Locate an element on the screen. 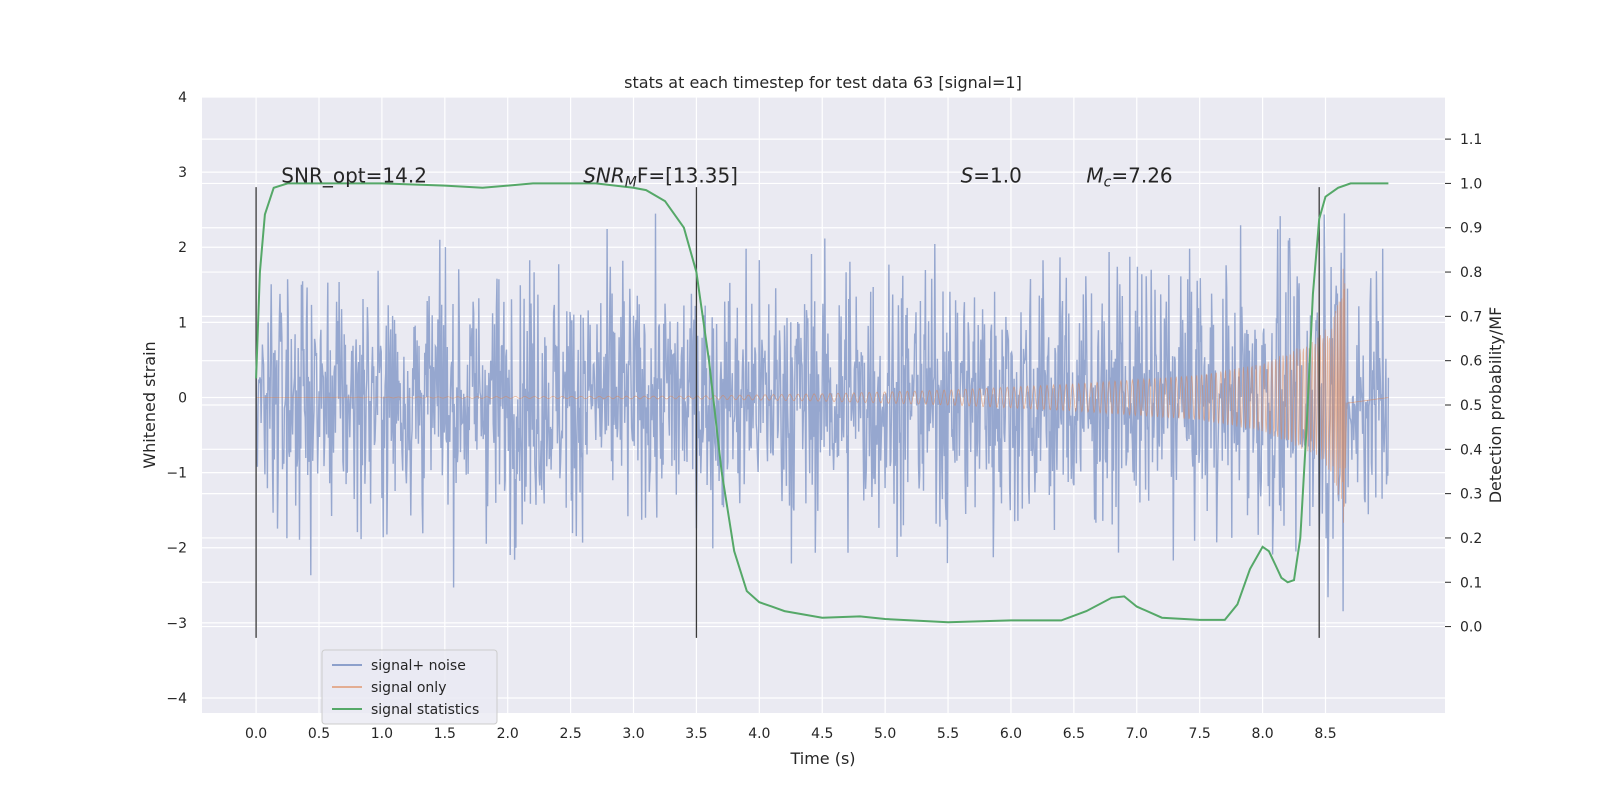 The width and height of the screenshot is (1600, 800). legend-label-stats: signal statistics is located at coordinates (425, 710).